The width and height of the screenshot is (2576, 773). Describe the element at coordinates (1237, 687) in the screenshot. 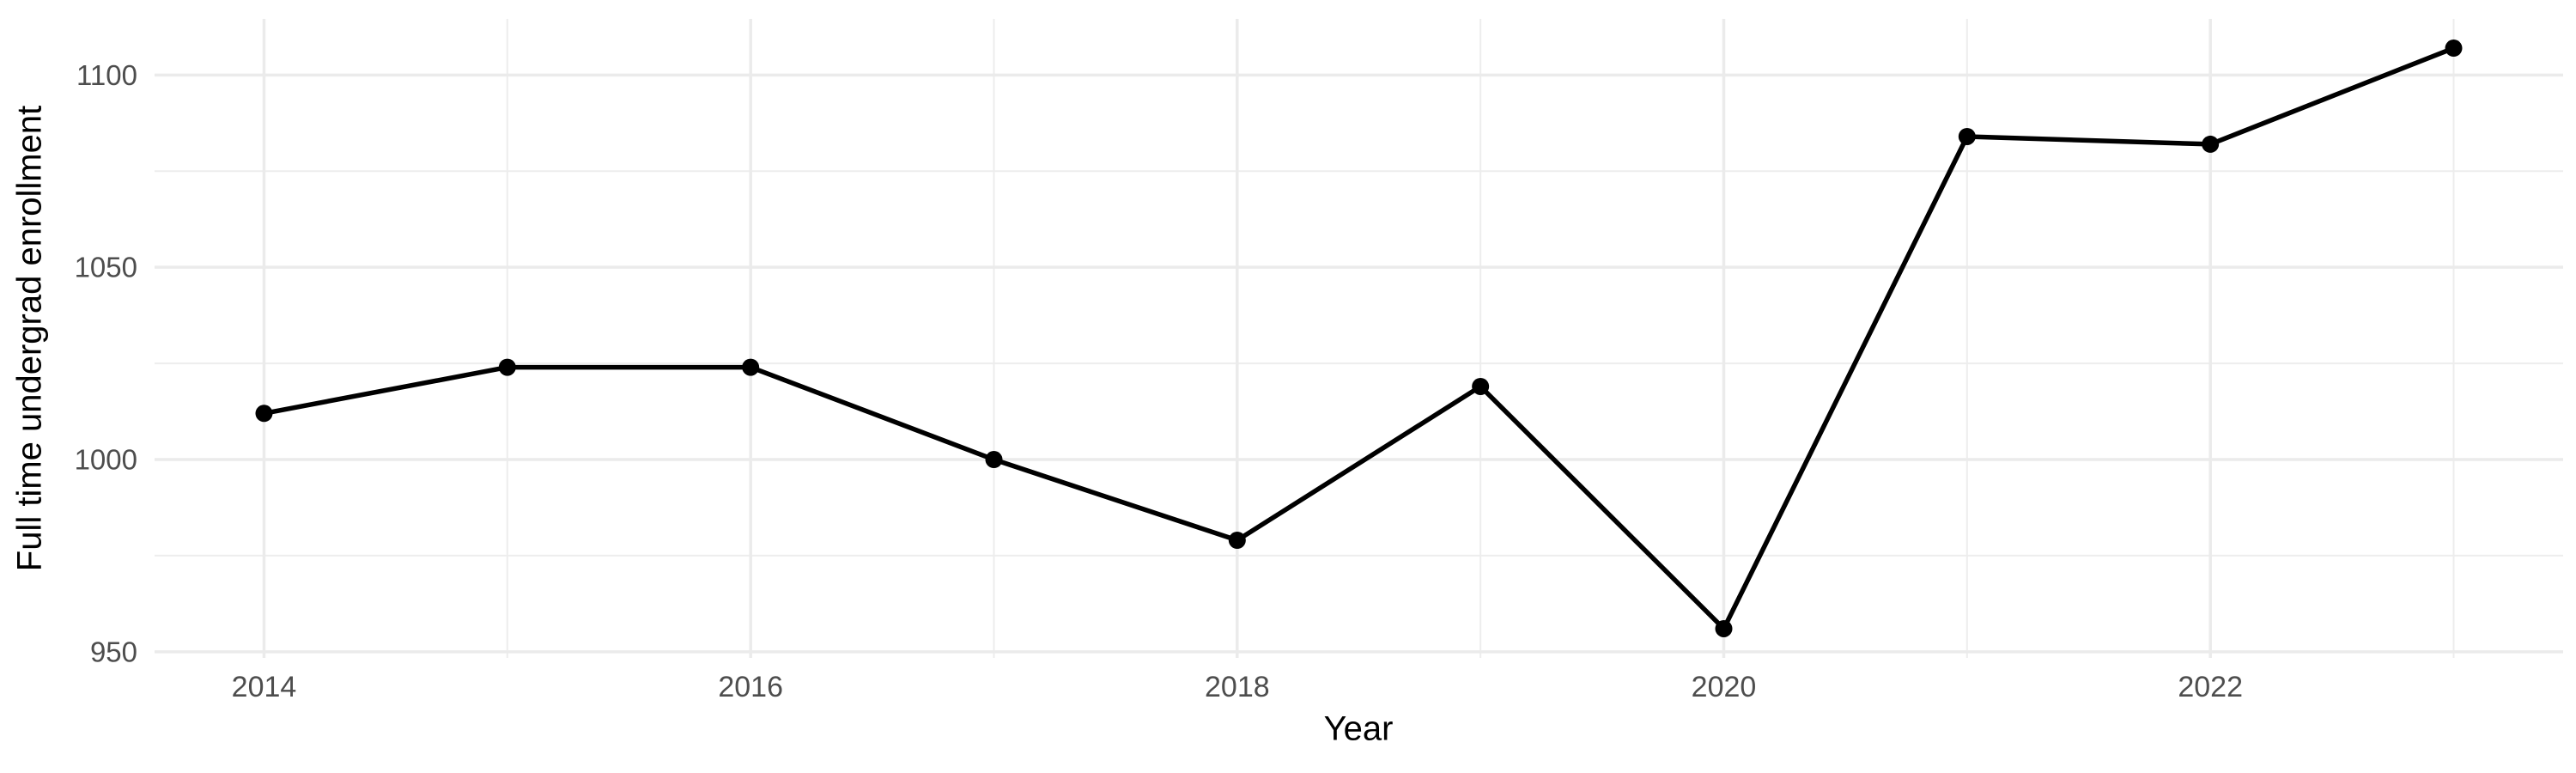

I see `x-tick-label: 2018` at that location.